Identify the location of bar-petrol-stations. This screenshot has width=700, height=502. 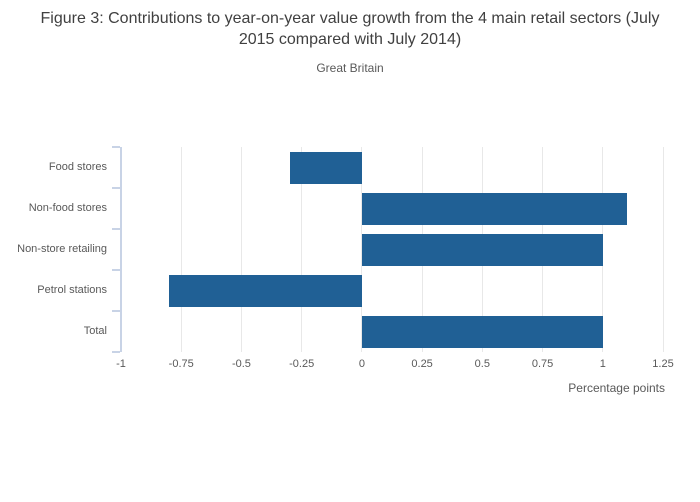
(265, 291).